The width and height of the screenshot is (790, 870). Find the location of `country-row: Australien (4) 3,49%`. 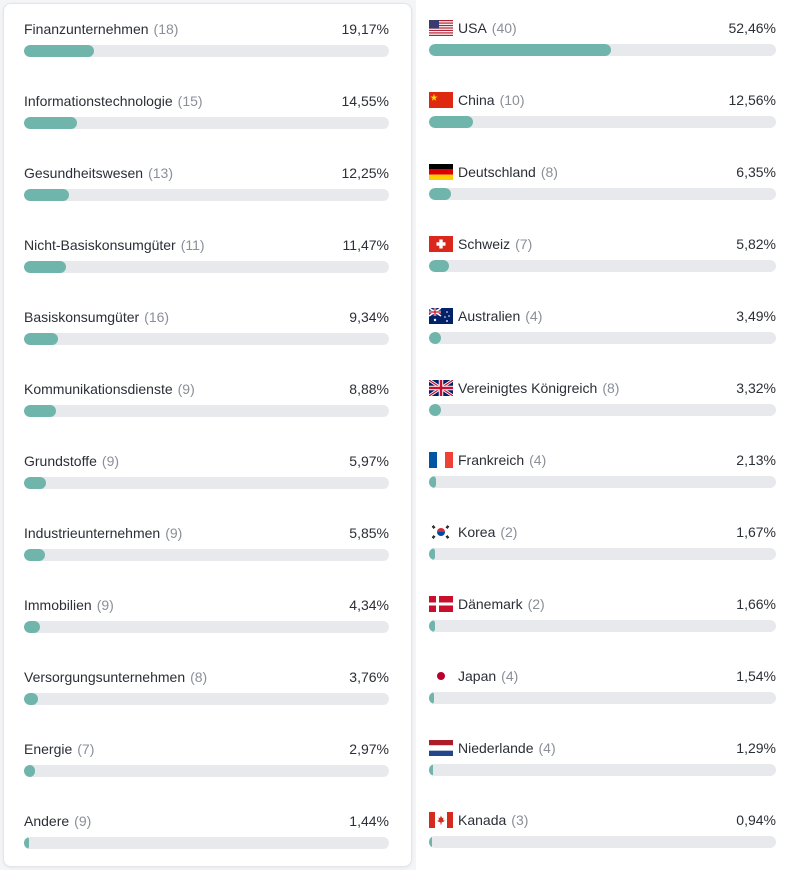

country-row: Australien (4) 3,49% is located at coordinates (602, 328).